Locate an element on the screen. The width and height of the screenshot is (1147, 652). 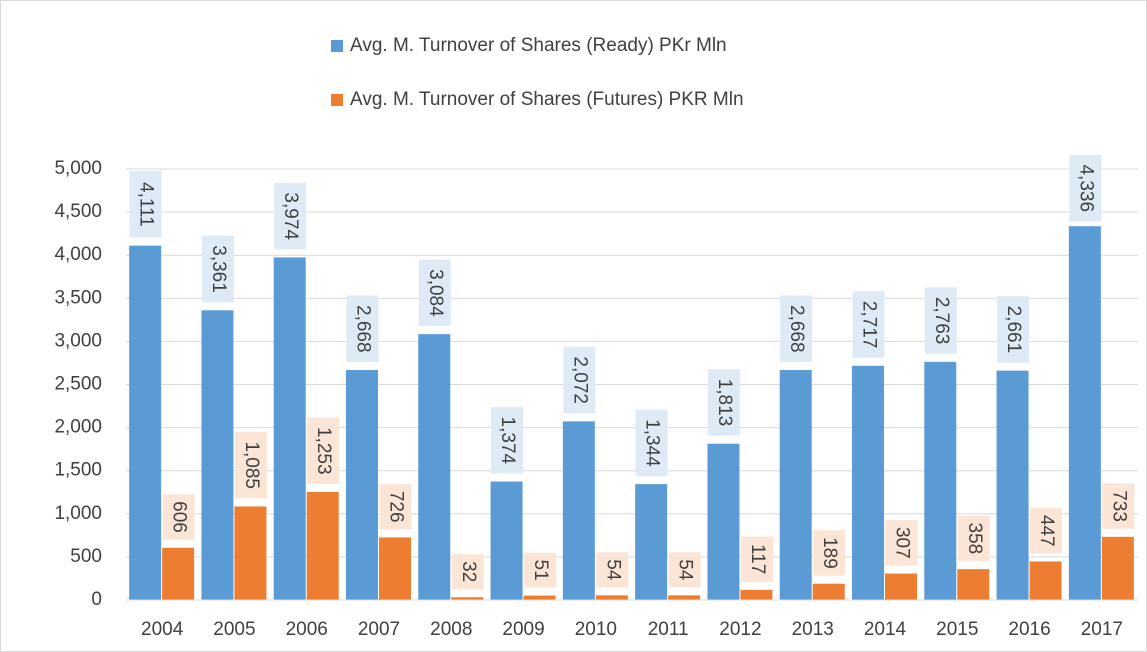
data-label: 2,668 is located at coordinates (796, 329).